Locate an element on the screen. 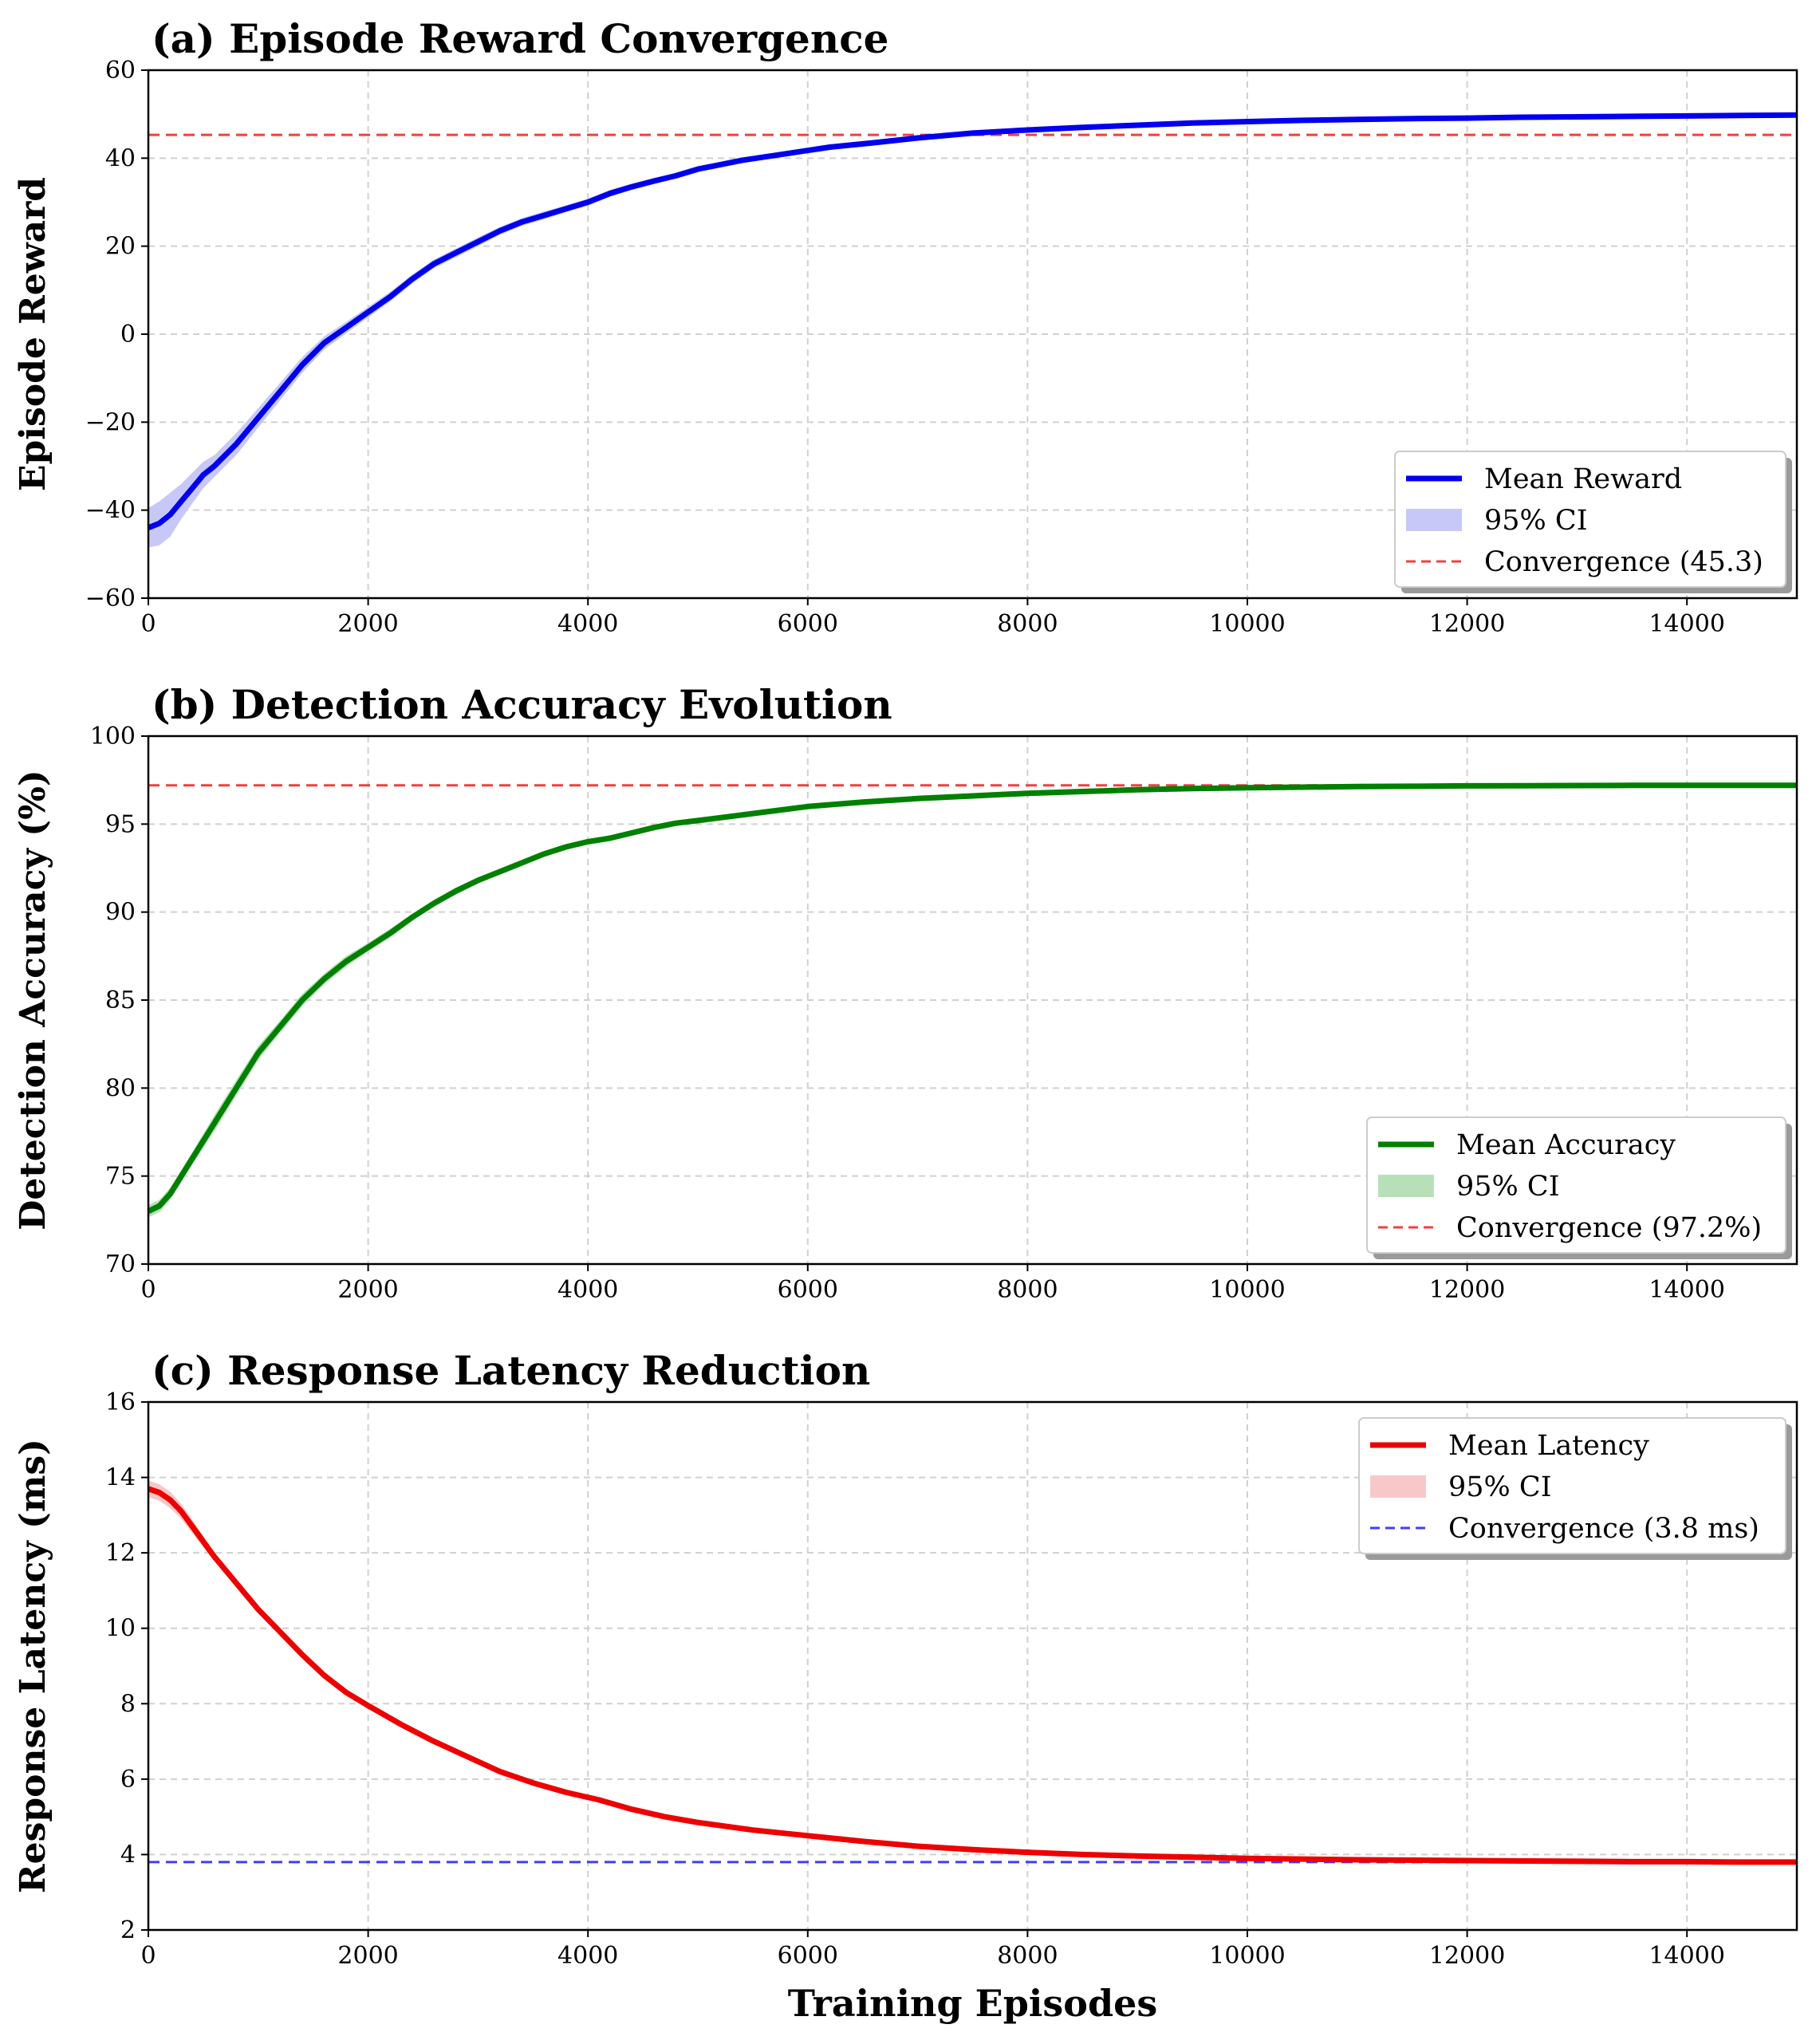 Image resolution: width=1812 pixels, height=2044 pixels. y-tick-label: 60 is located at coordinates (120, 71).